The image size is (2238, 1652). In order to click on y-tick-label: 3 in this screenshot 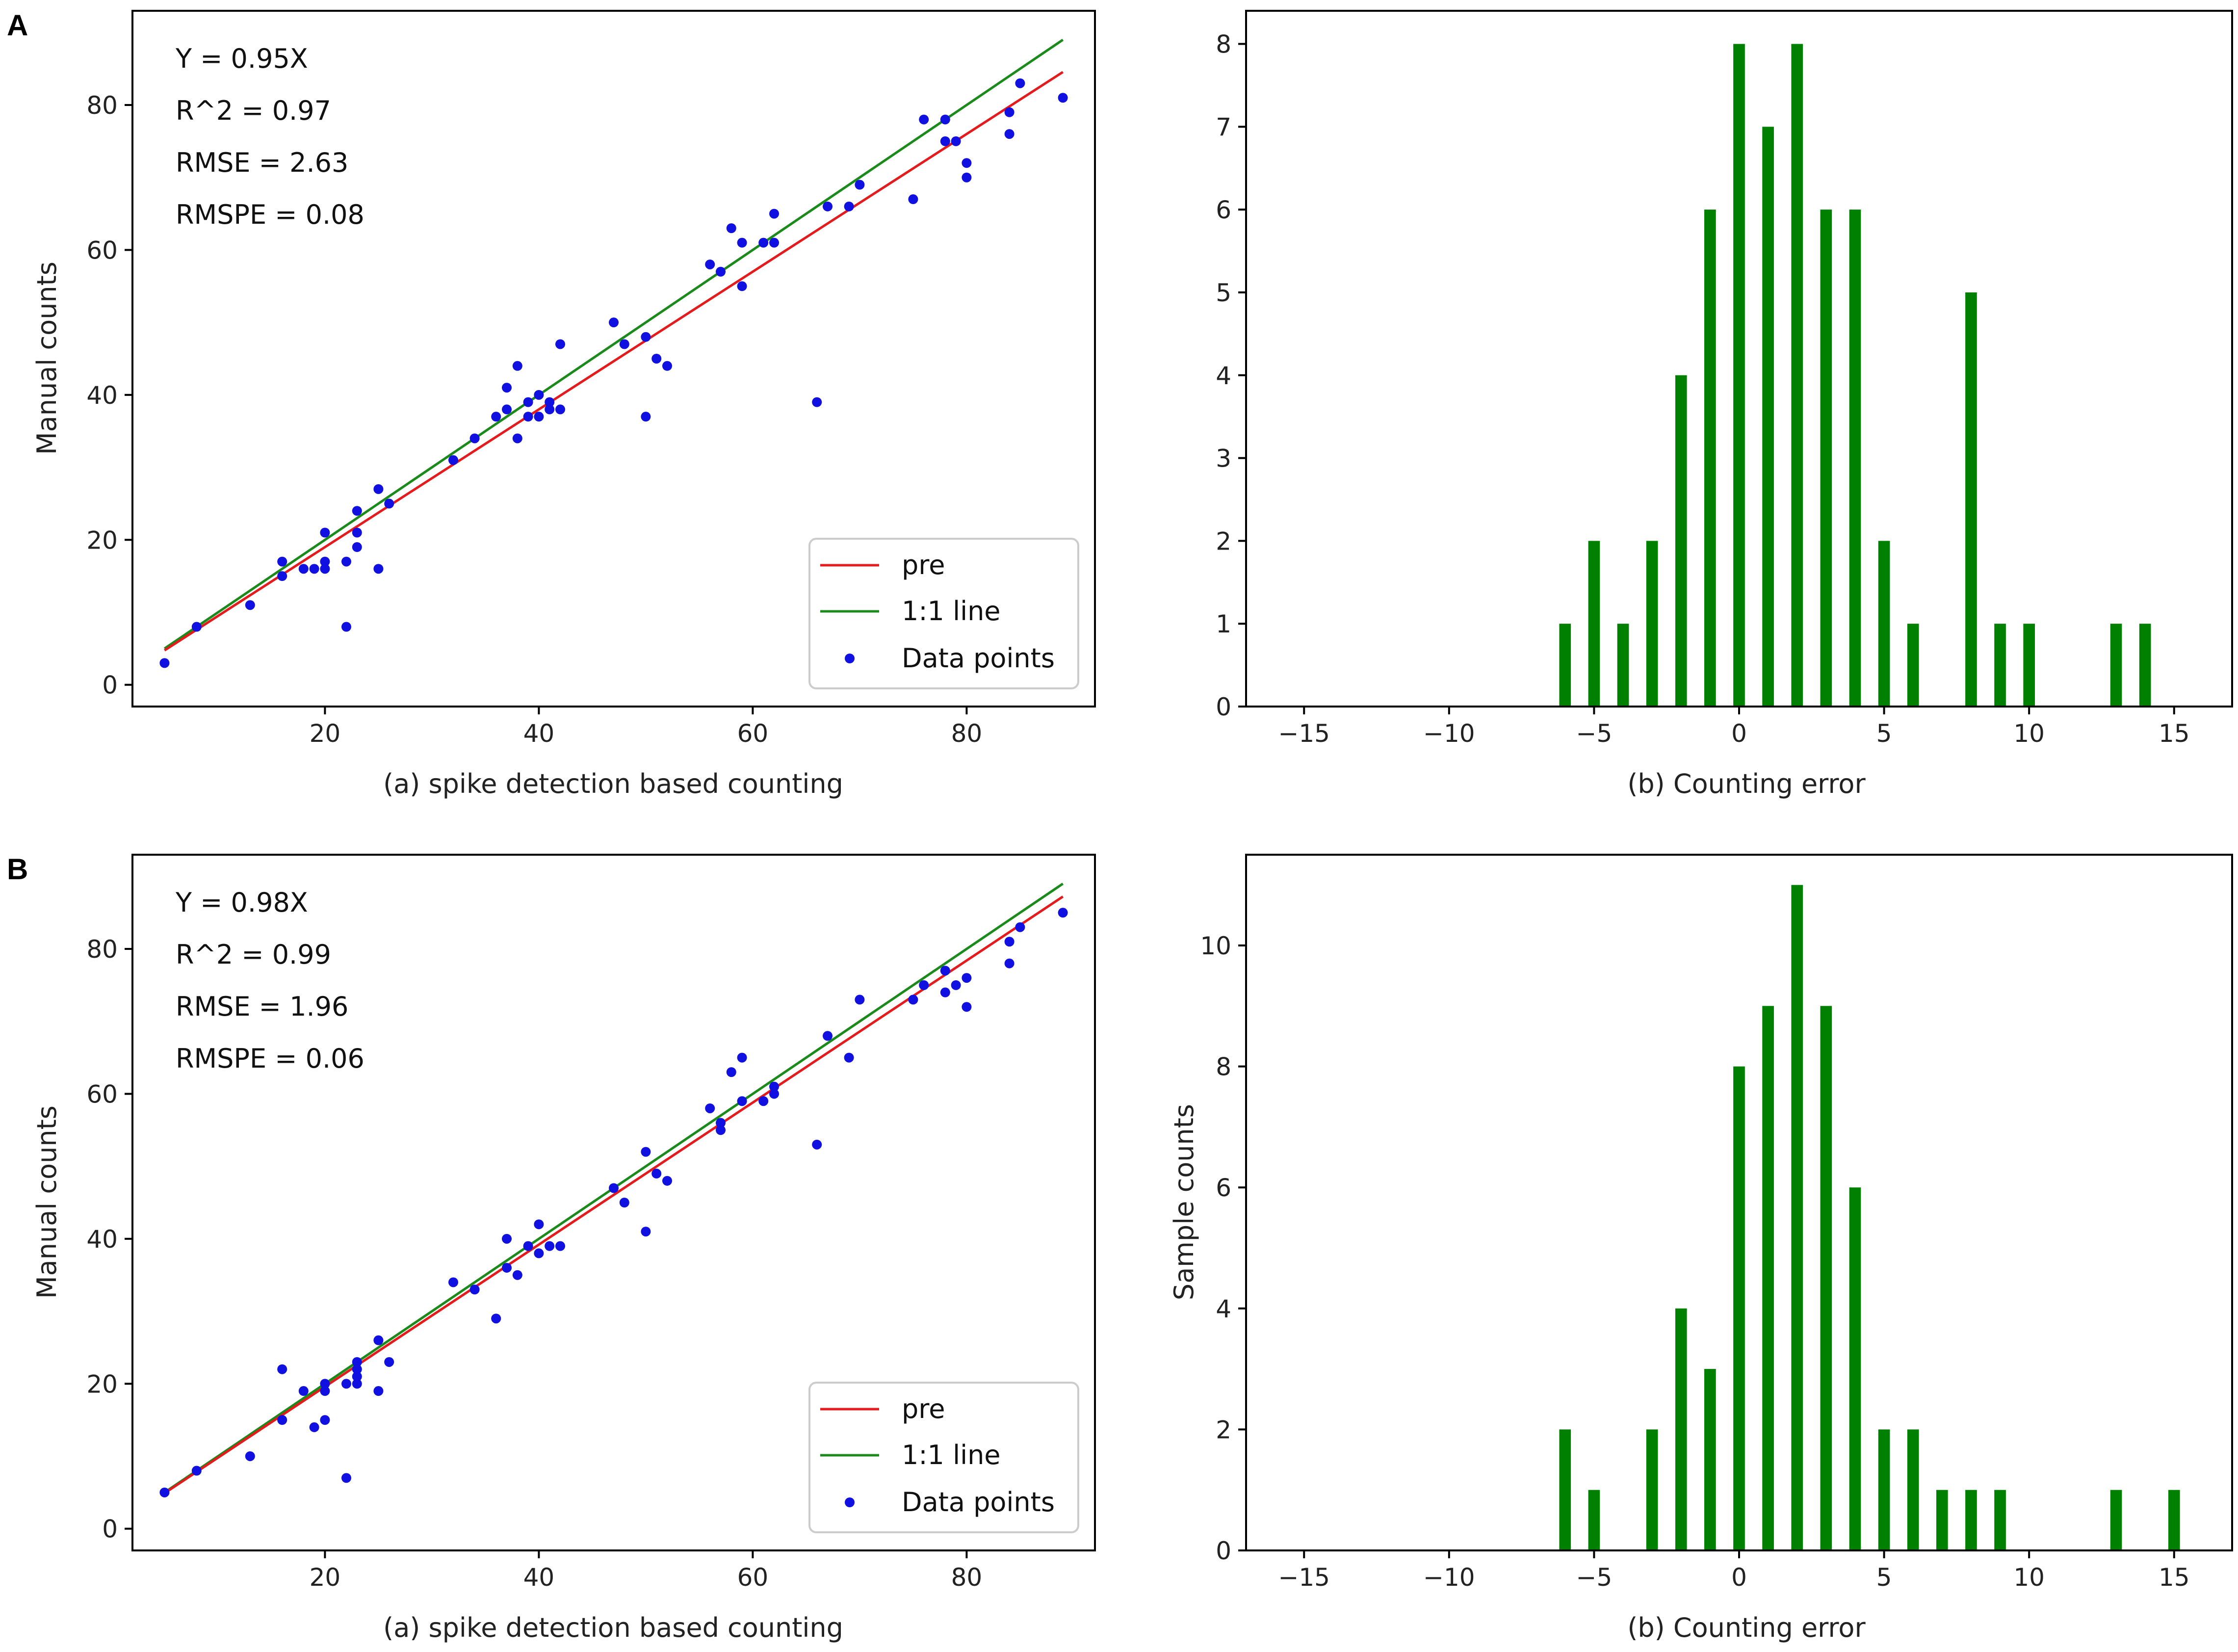, I will do `click(1223, 459)`.